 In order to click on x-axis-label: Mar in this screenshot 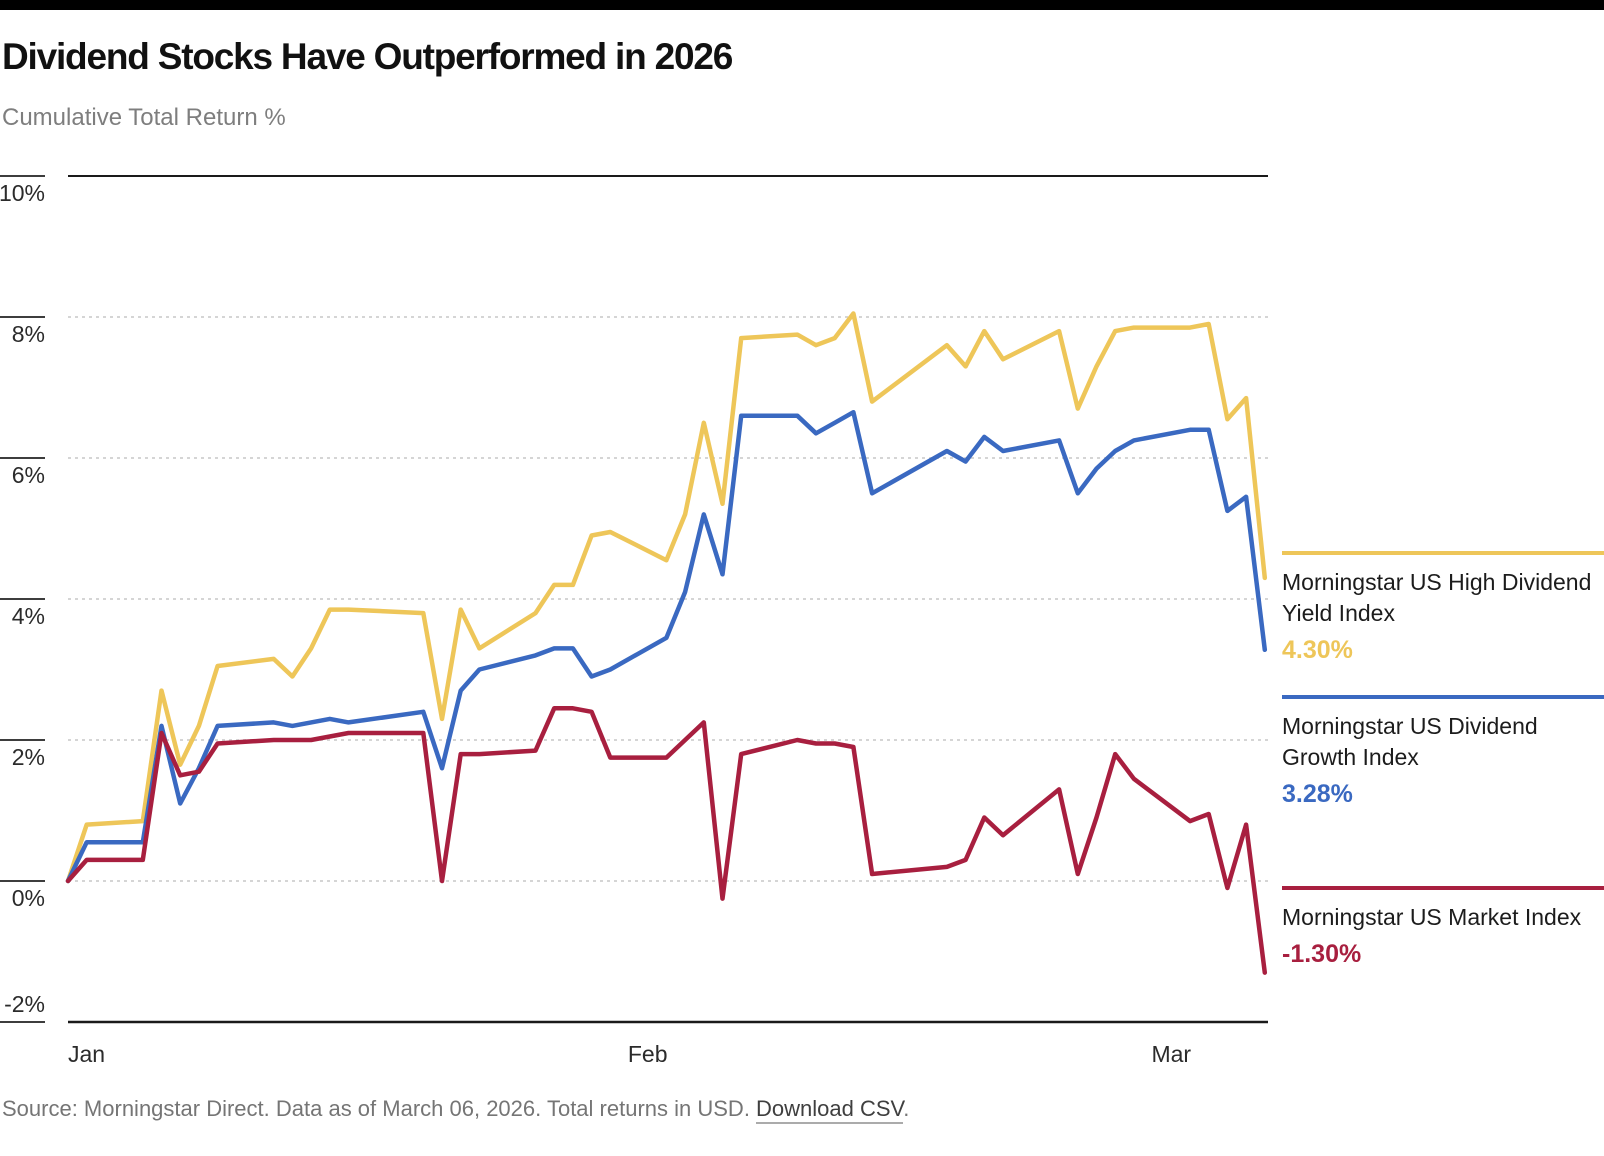, I will do `click(1171, 1054)`.